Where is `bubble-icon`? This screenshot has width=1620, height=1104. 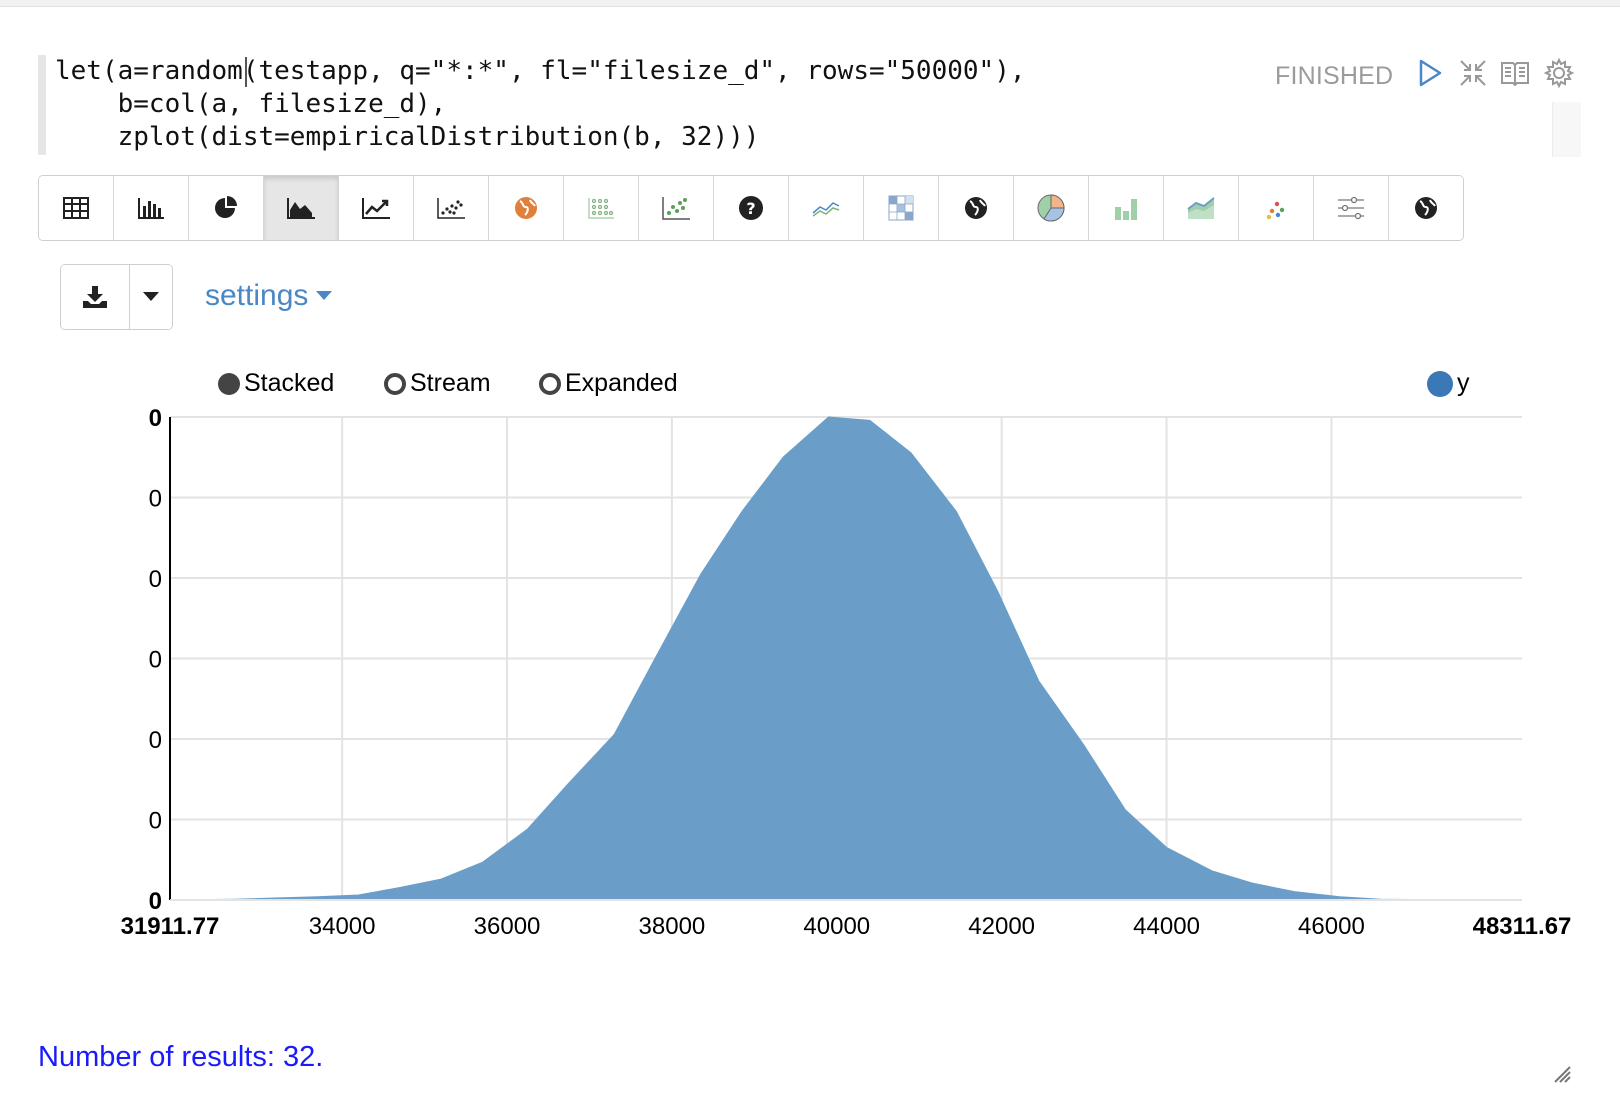 bubble-icon is located at coordinates (1275, 210).